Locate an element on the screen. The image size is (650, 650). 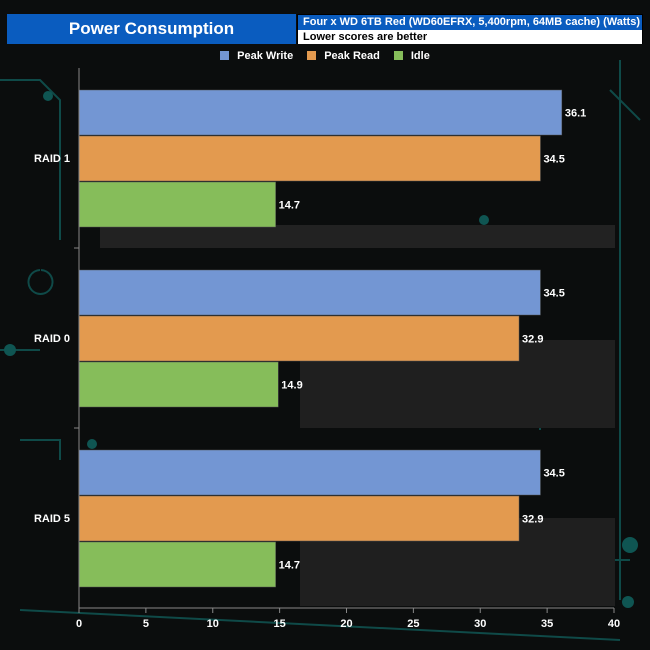
x-tick-label: 5 is located at coordinates (146, 624).